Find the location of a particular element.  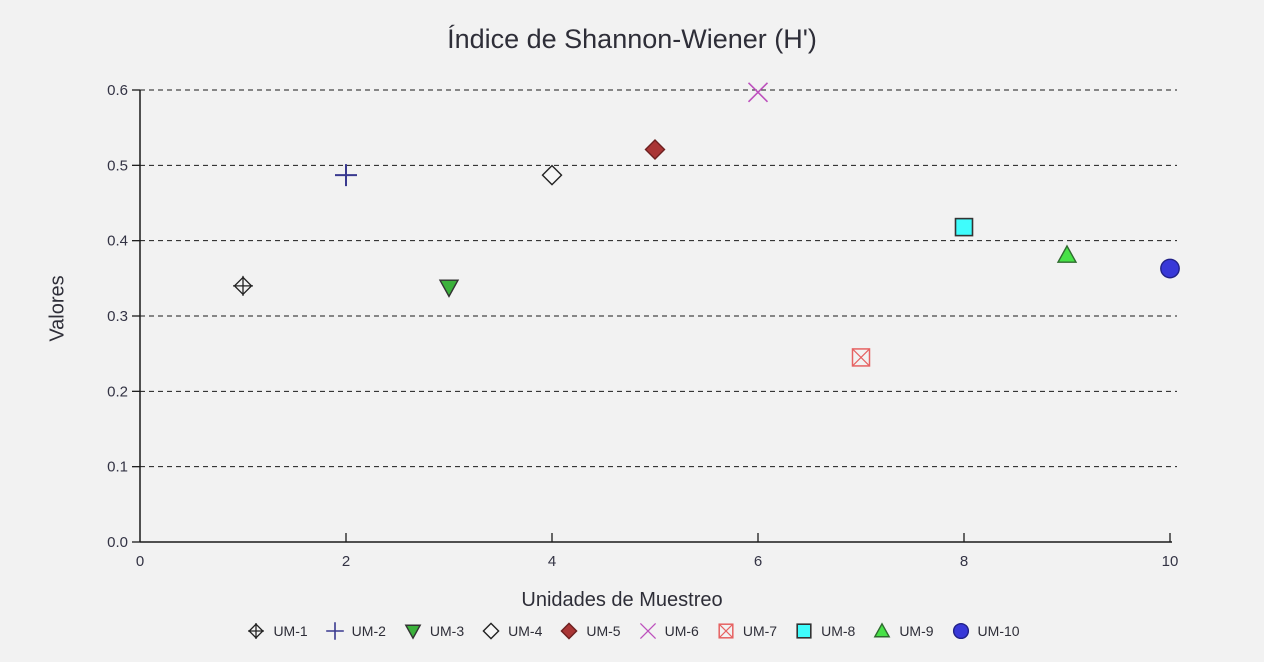

legend-item: UM-8 is located at coordinates (823, 631).